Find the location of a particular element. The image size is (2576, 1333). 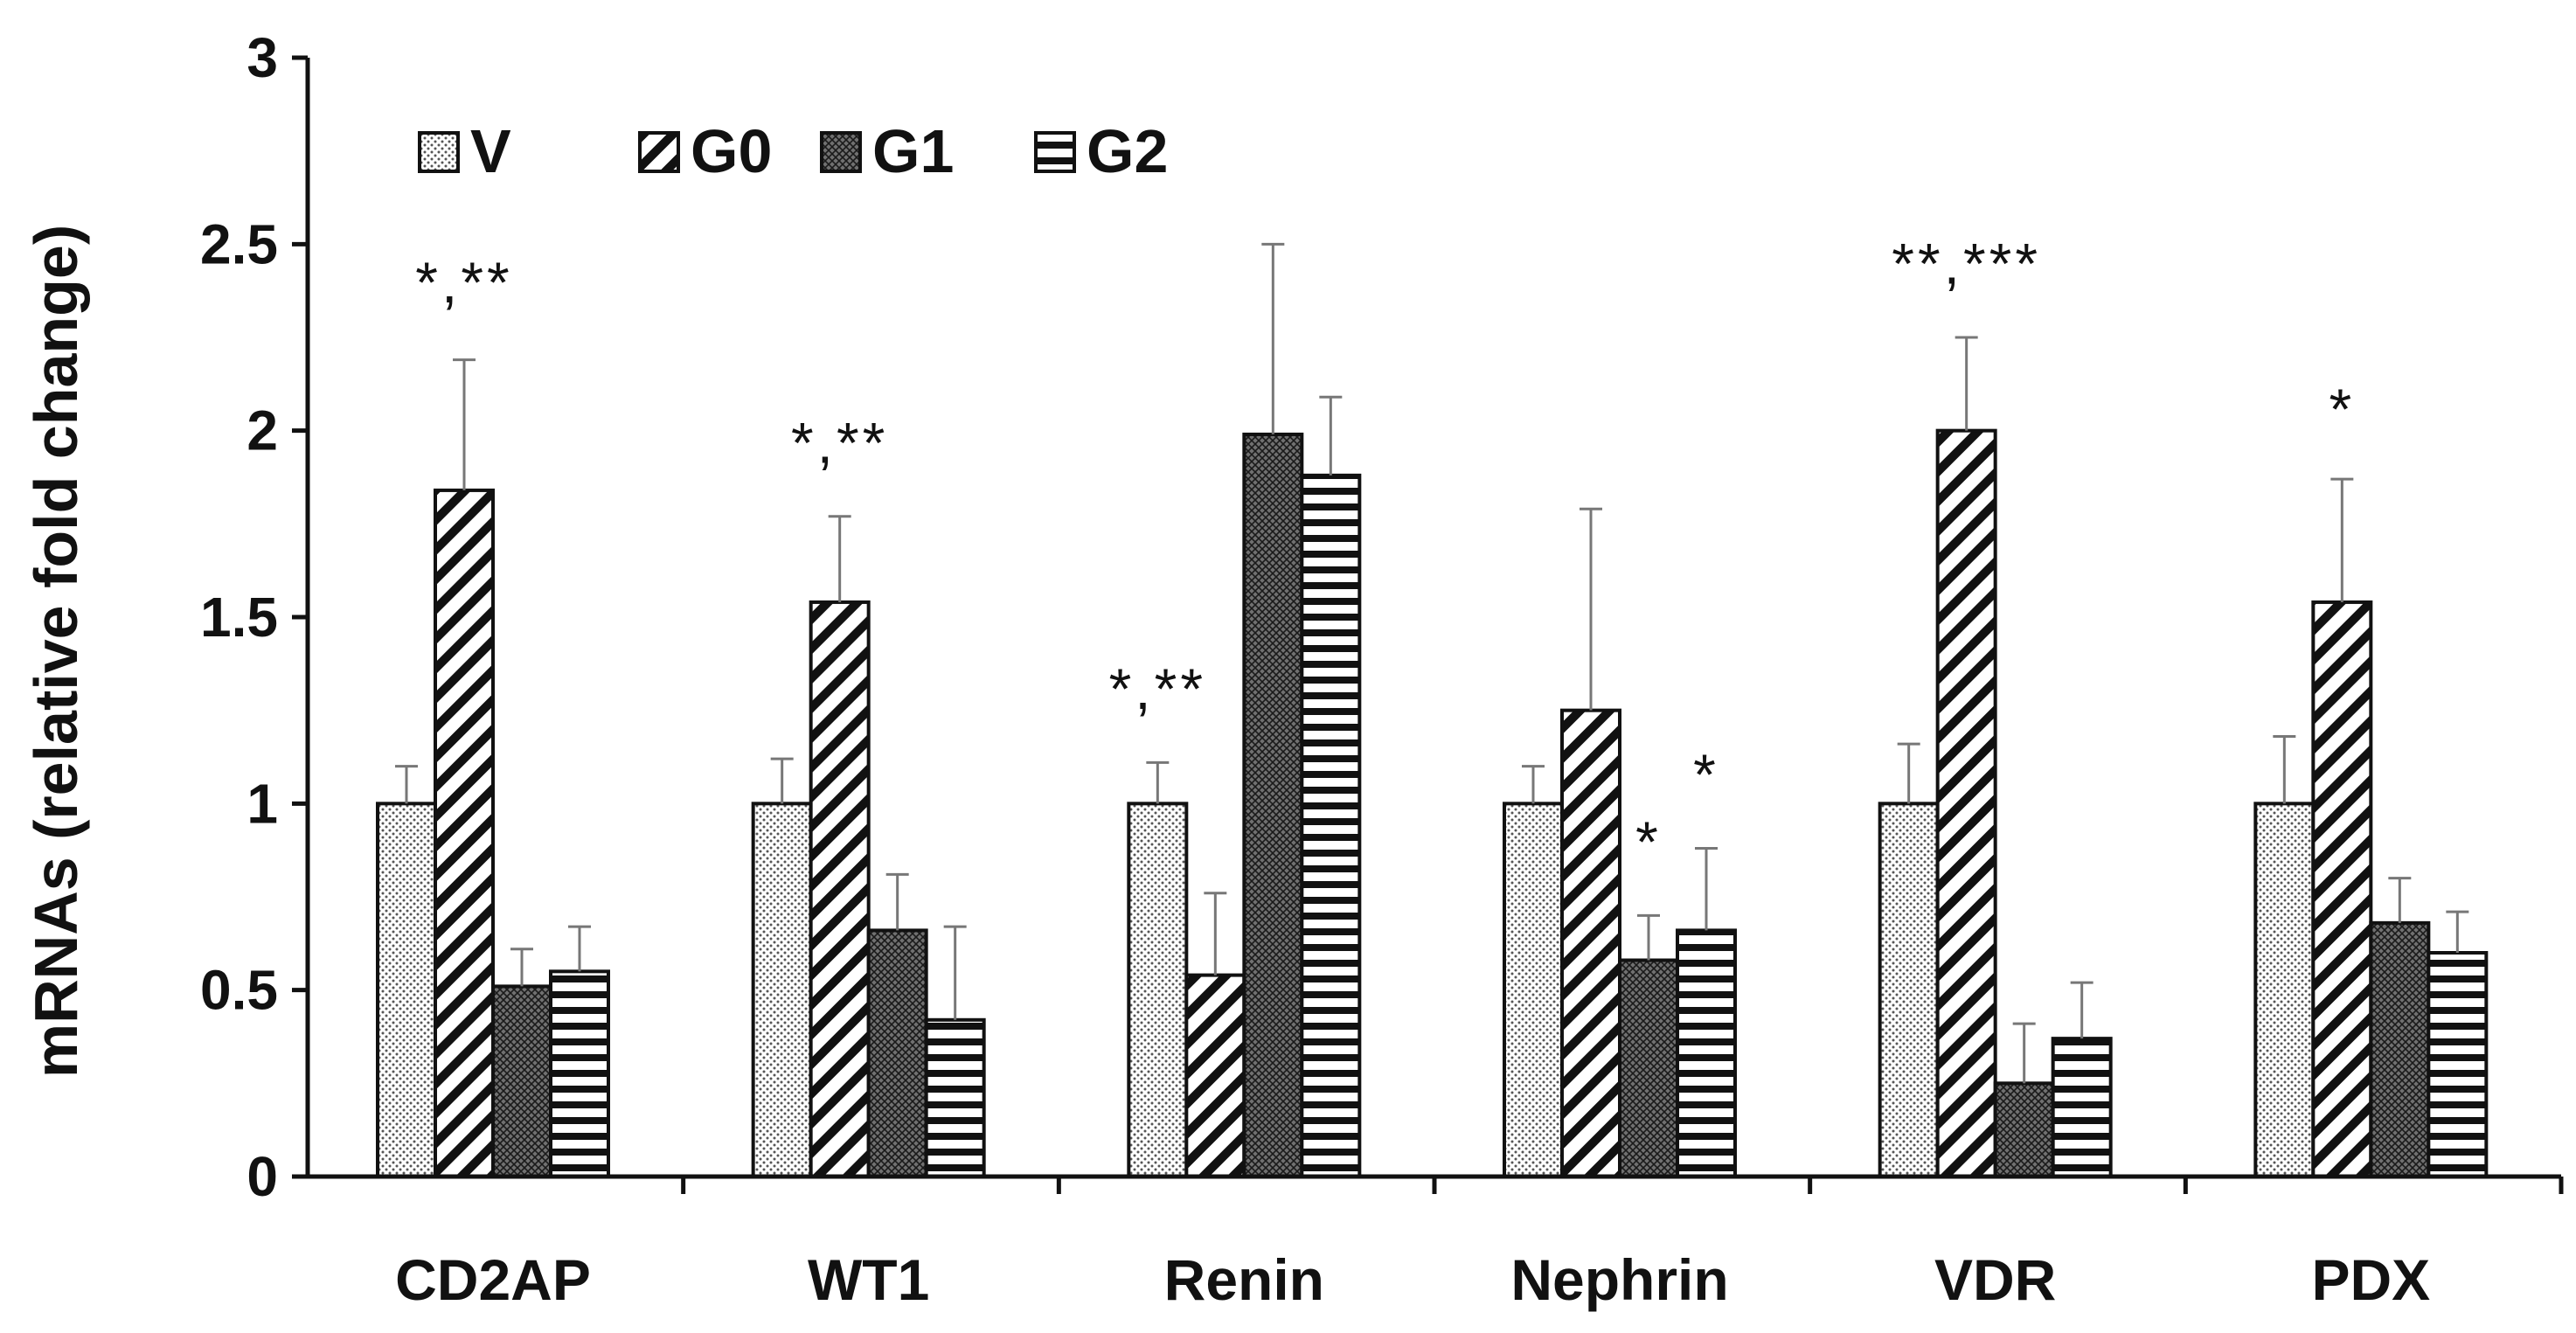

y-axis-ticks: 0 0.5 1 1.5 2 2.5 3 is located at coordinates (254, 617).